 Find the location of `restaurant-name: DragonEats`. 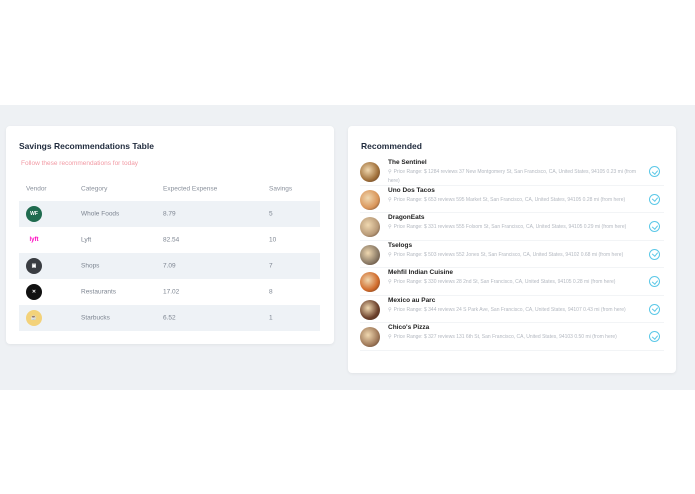

restaurant-name: DragonEats is located at coordinates (406, 217).